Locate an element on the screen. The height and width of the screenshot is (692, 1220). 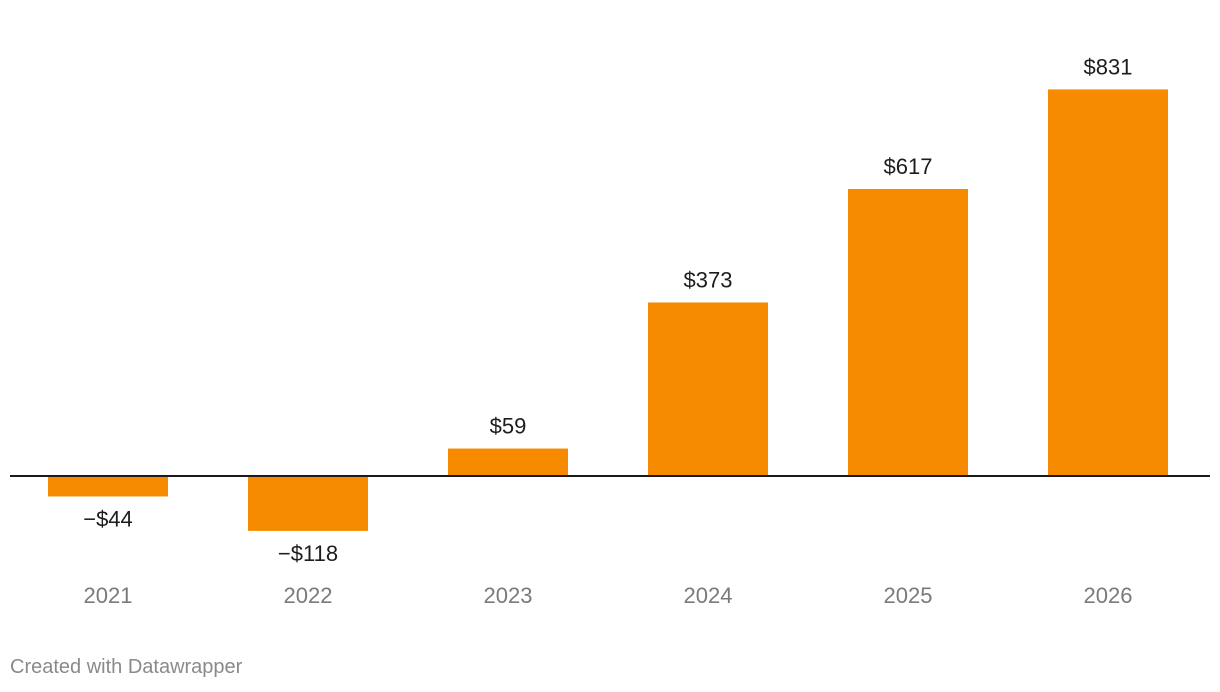
x-tick-label-2022: 2022 is located at coordinates (308, 595).